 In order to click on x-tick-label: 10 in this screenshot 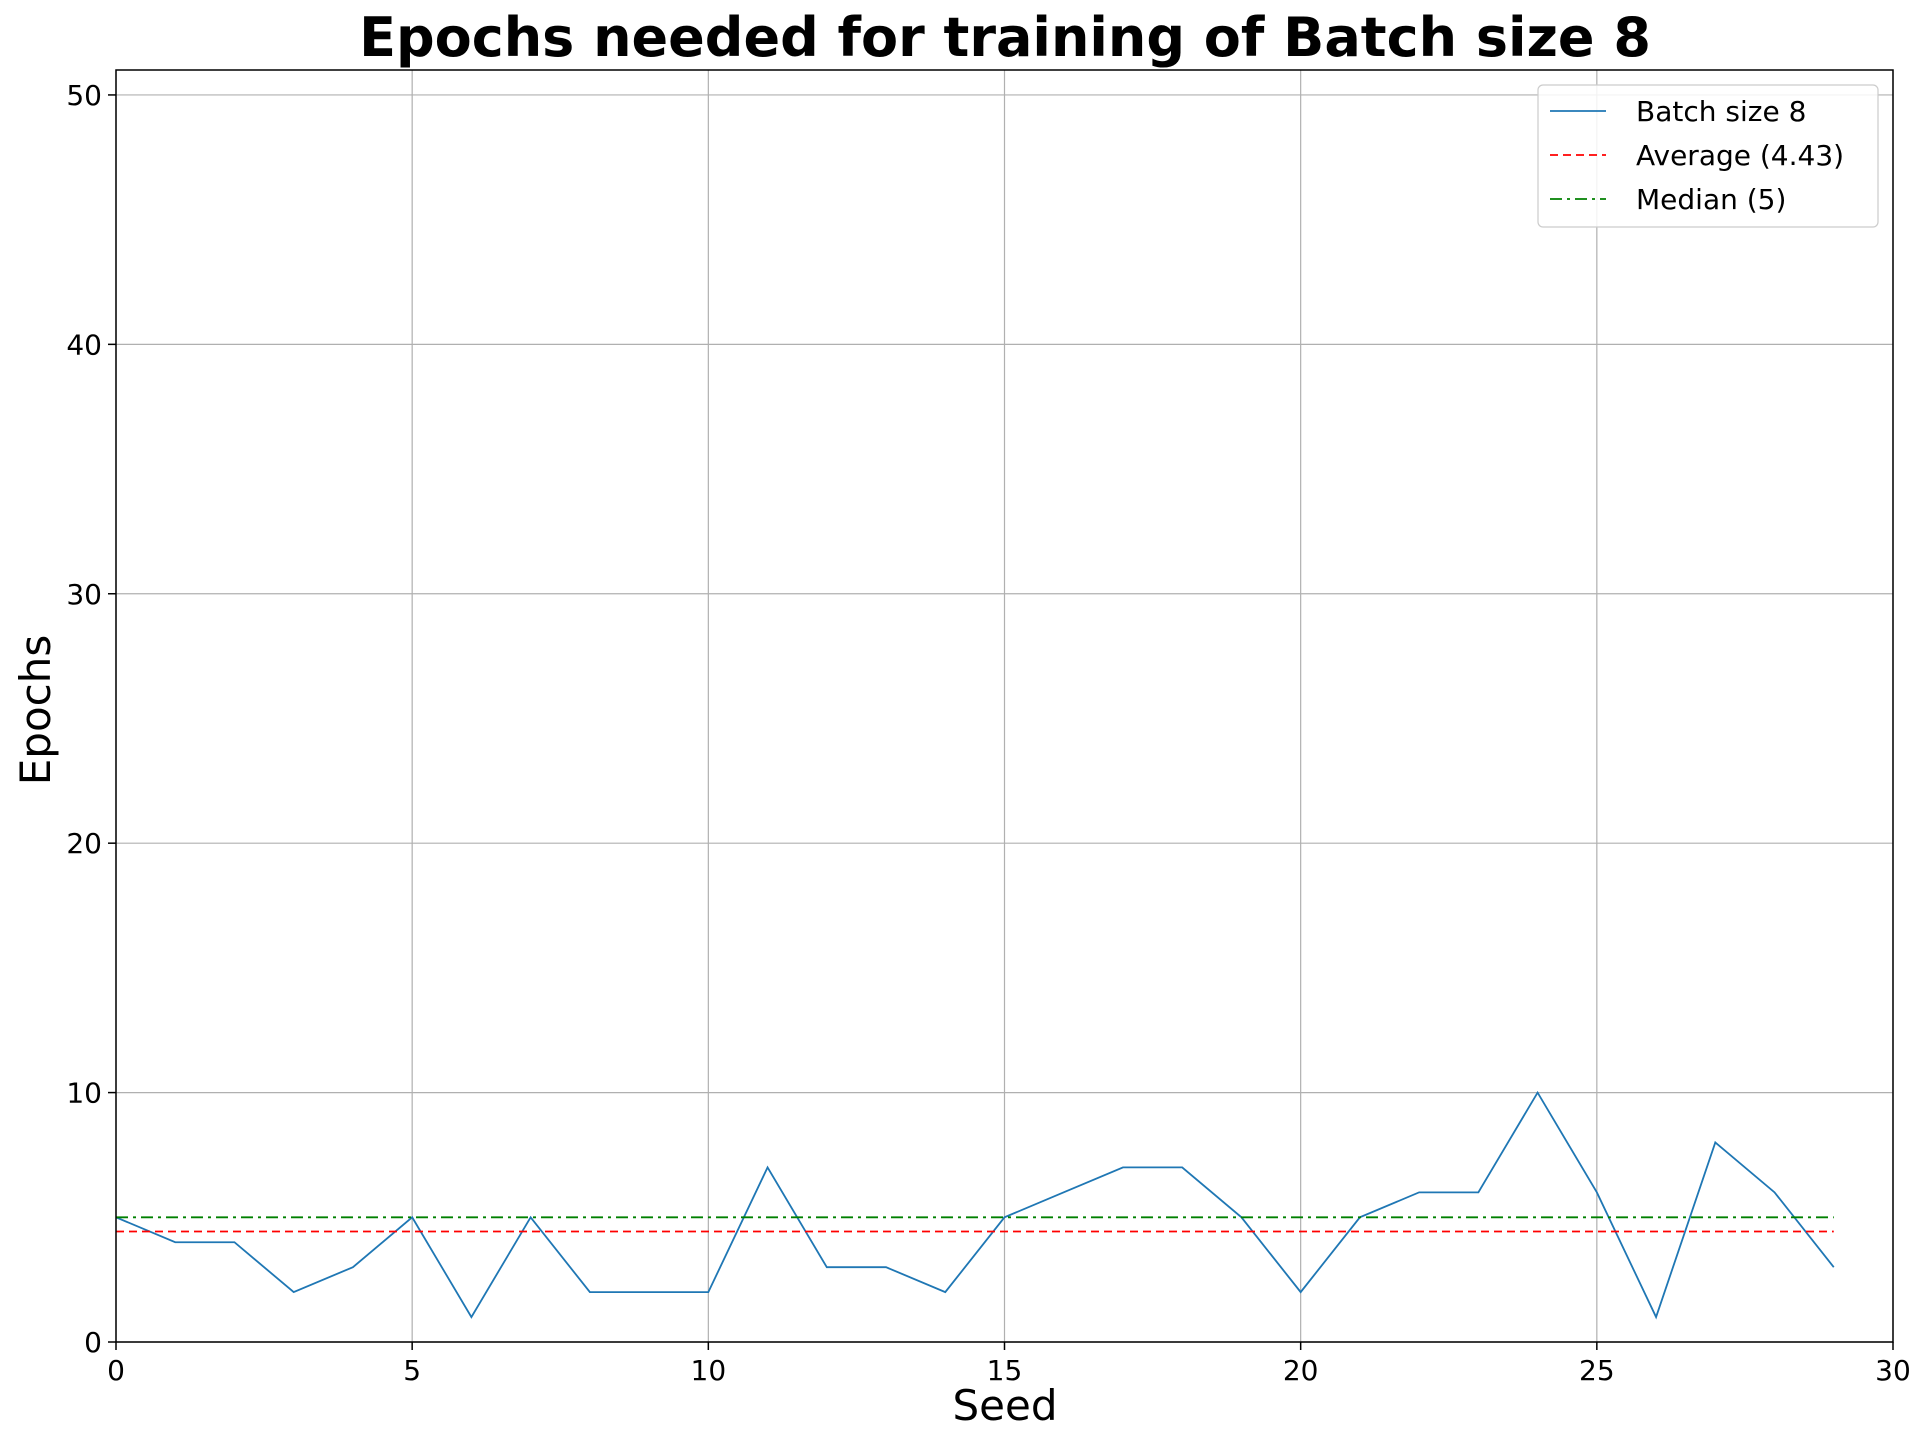, I will do `click(709, 1370)`.